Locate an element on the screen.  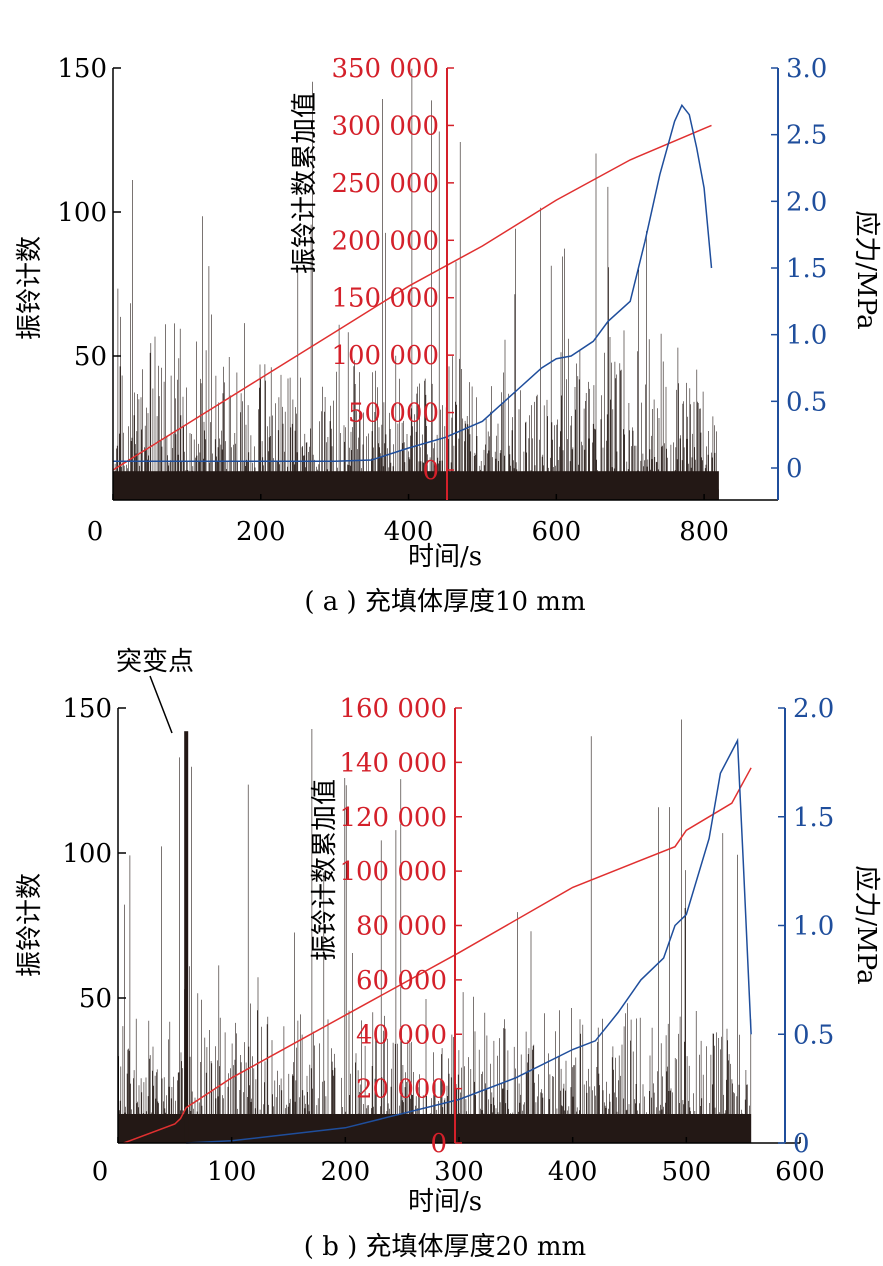
x-axis-label-b: 时间/s is located at coordinates (445, 1202).